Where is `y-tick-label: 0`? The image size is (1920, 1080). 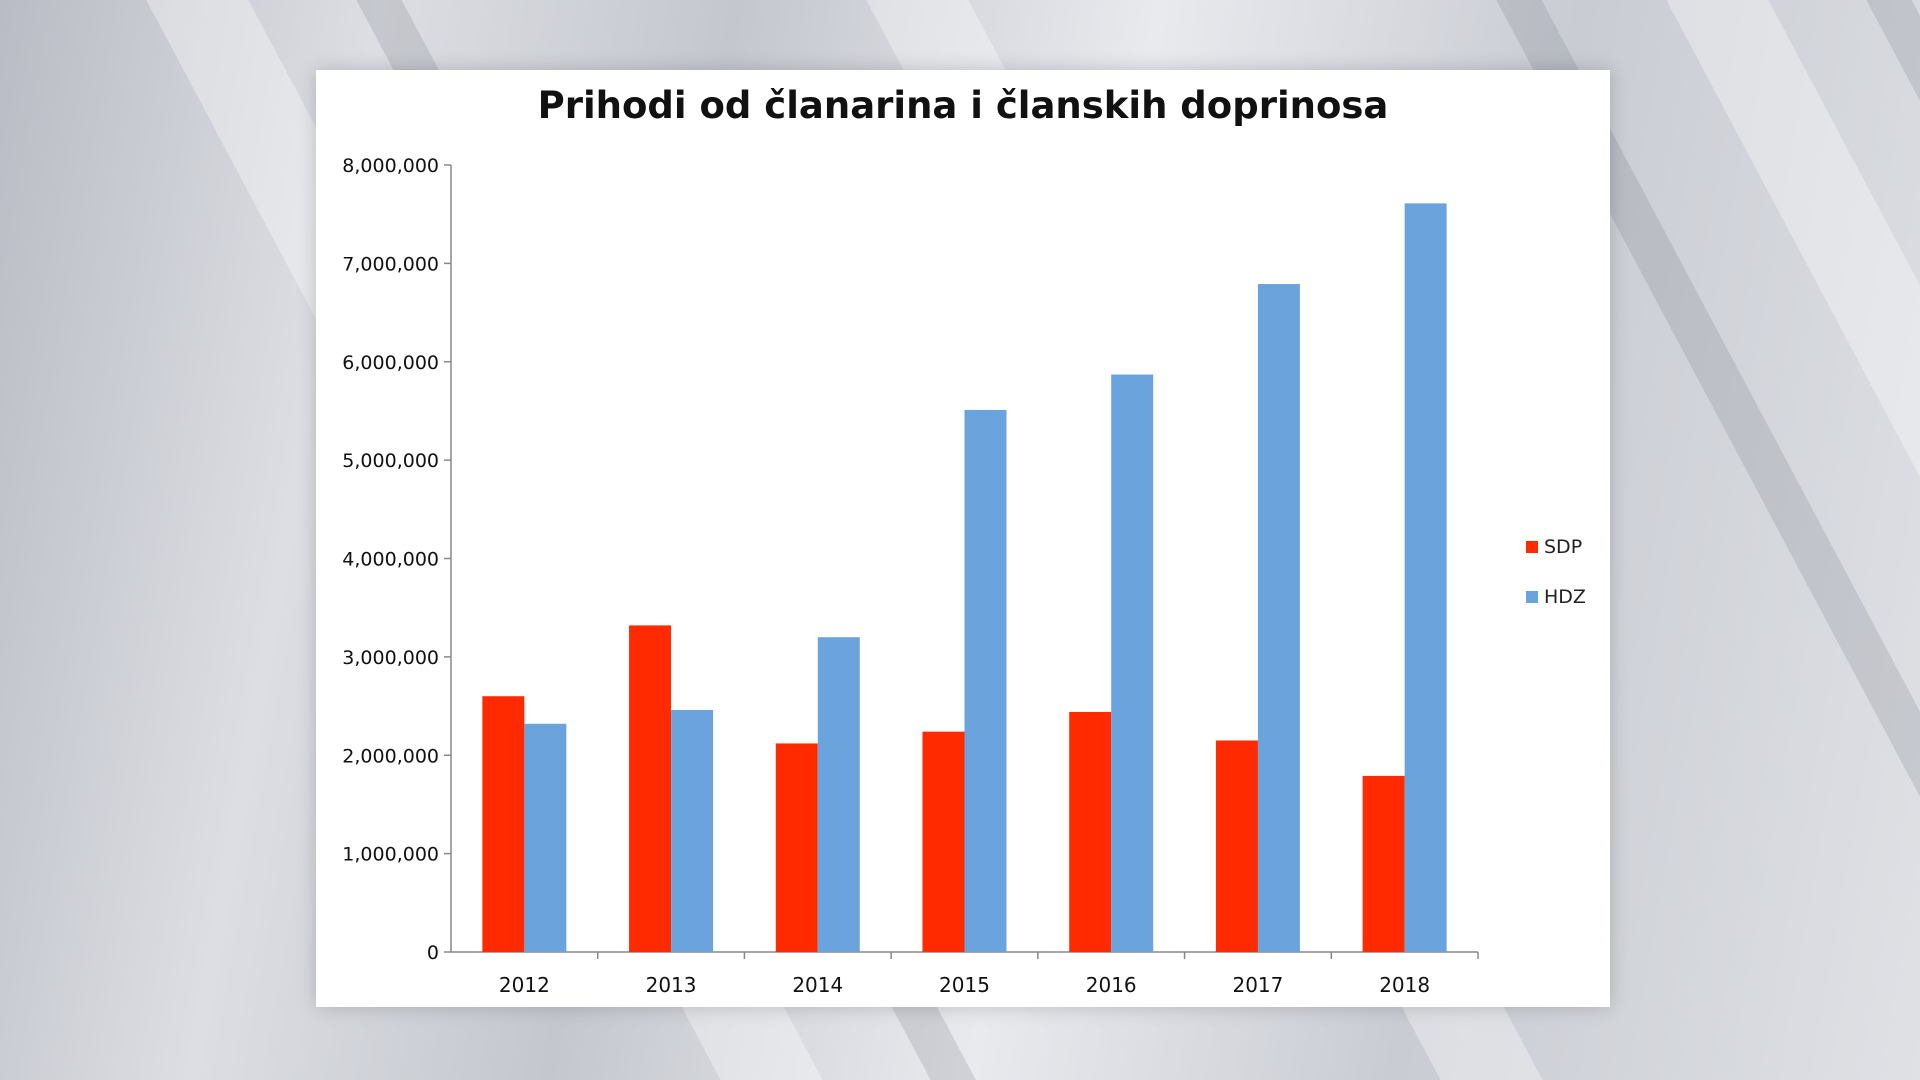 y-tick-label: 0 is located at coordinates (433, 953).